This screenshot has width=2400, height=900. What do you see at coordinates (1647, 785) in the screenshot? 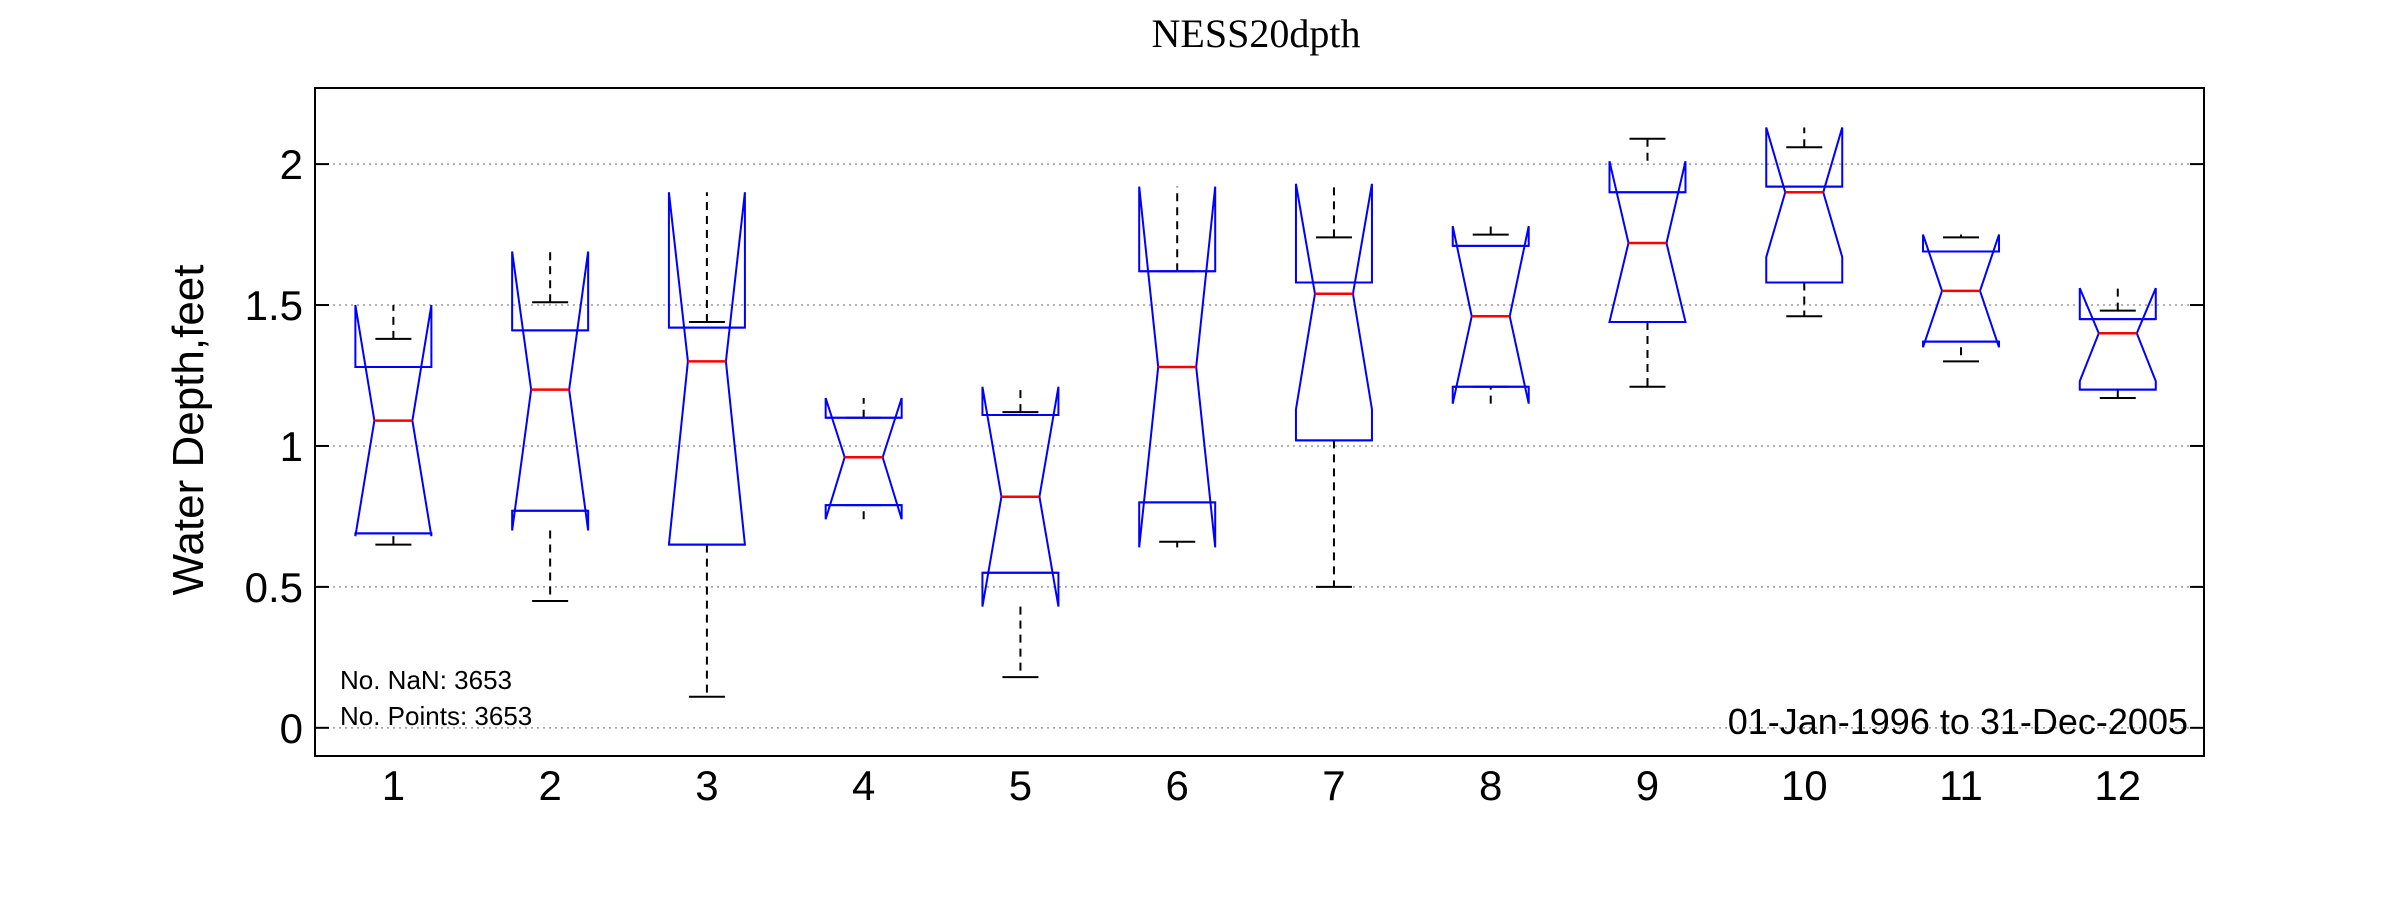
I see `x-tick-label: 9` at bounding box center [1647, 785].